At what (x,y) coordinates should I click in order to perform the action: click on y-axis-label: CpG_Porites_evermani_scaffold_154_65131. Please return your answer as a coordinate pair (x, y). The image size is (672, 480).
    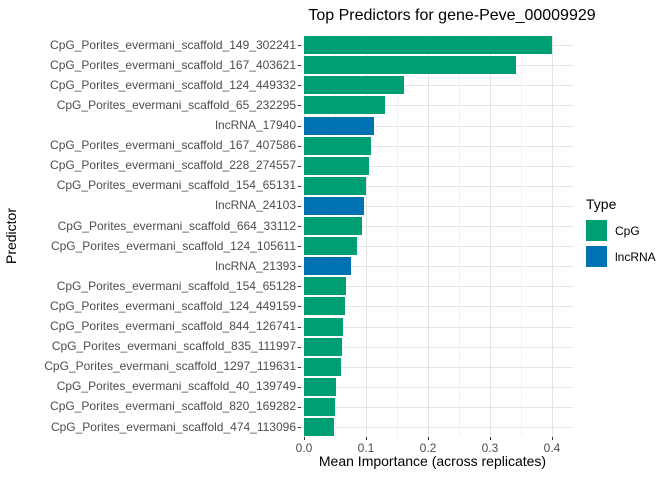
    Looking at the image, I should click on (176, 185).